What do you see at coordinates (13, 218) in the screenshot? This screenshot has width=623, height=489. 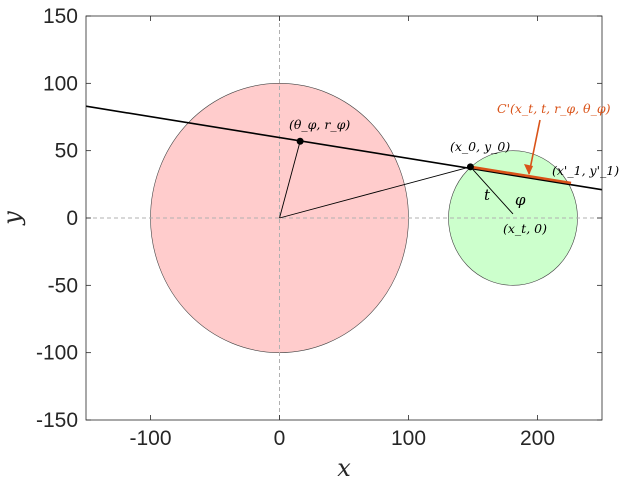 I see `y-axis-label: y` at bounding box center [13, 218].